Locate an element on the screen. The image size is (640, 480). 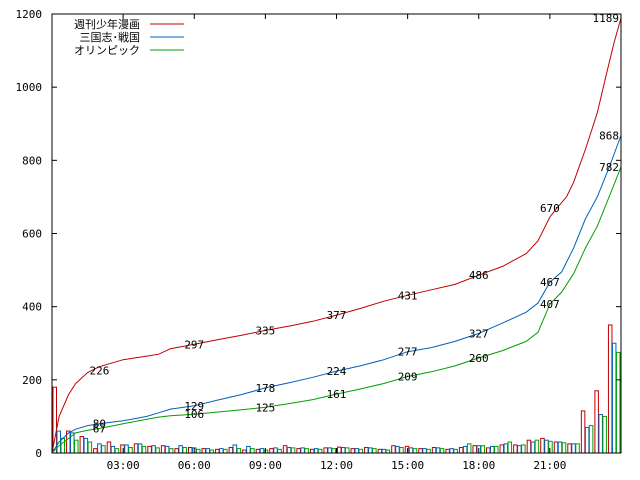
data-label: 224 is located at coordinates (337, 371).